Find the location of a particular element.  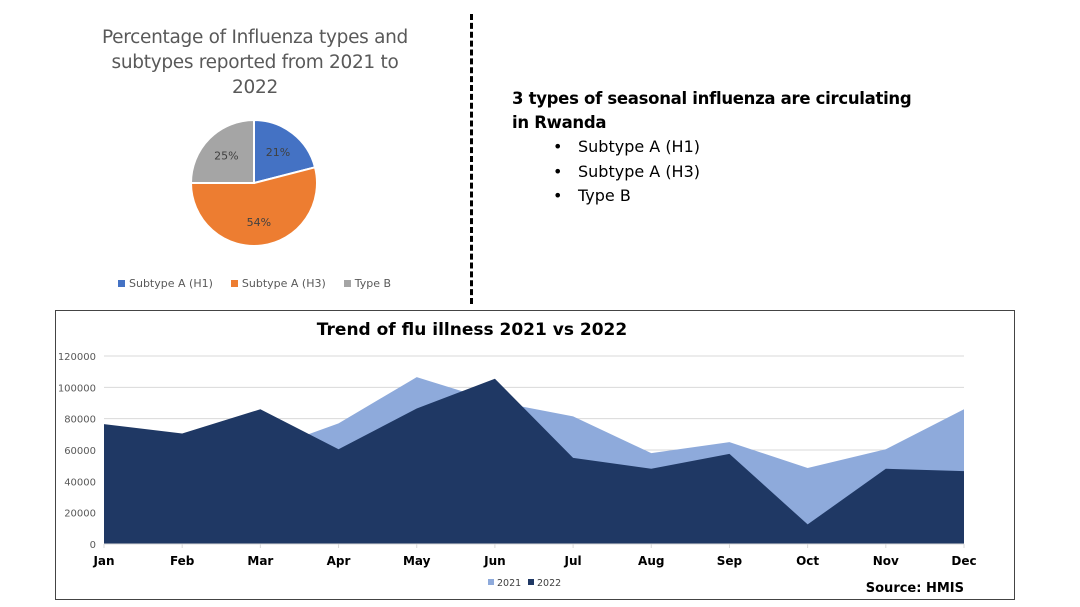

x-tick-label: May is located at coordinates (417, 561).